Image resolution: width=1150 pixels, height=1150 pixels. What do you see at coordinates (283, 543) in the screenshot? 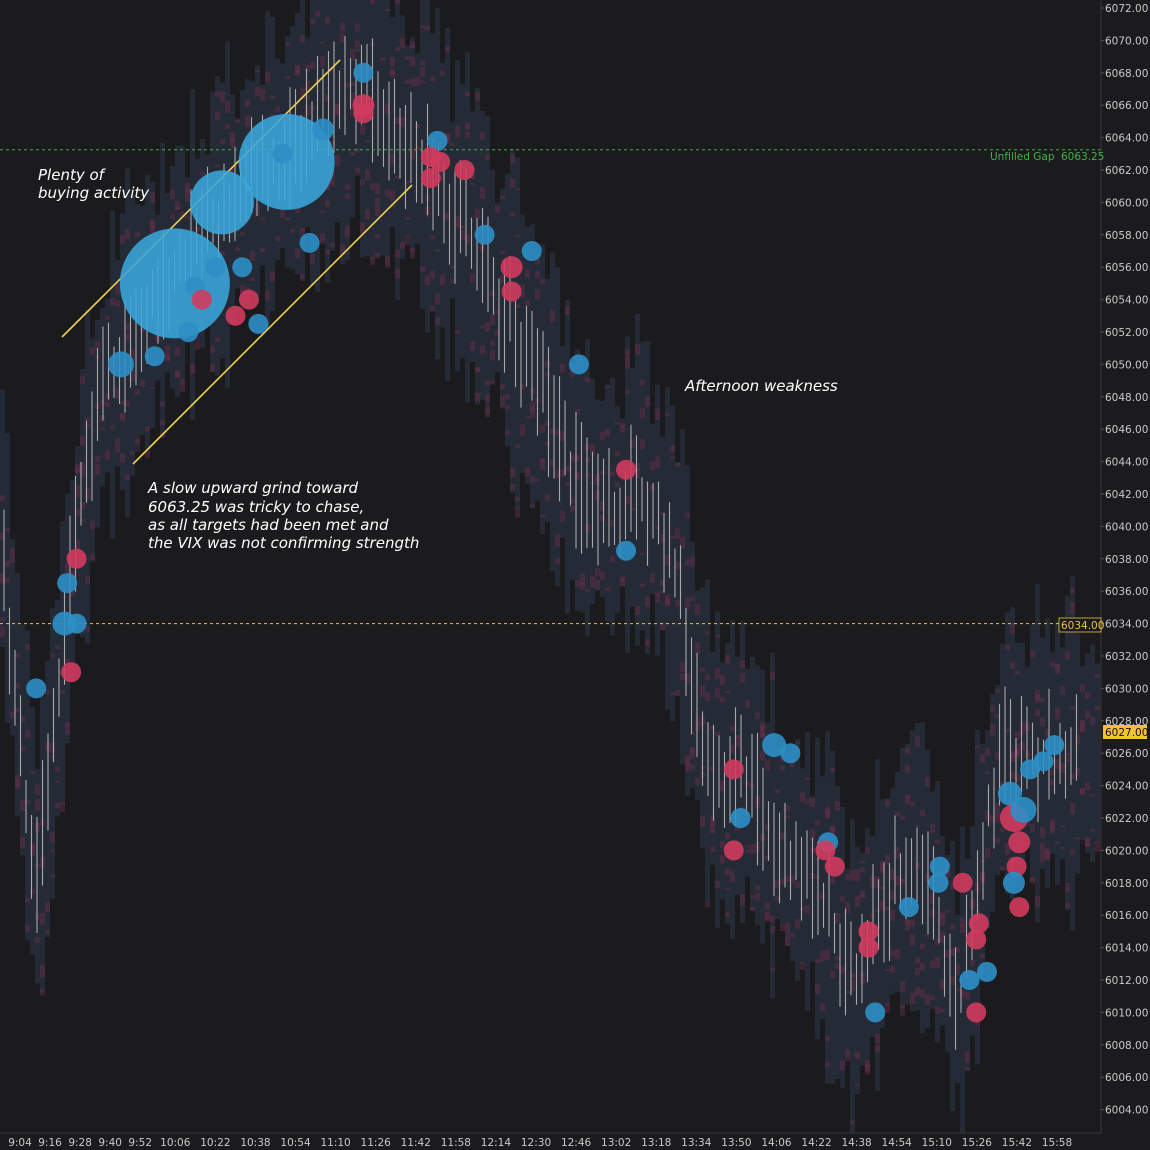
I see `annotation-grind-line-4: the VIX was not confirming strength` at bounding box center [283, 543].